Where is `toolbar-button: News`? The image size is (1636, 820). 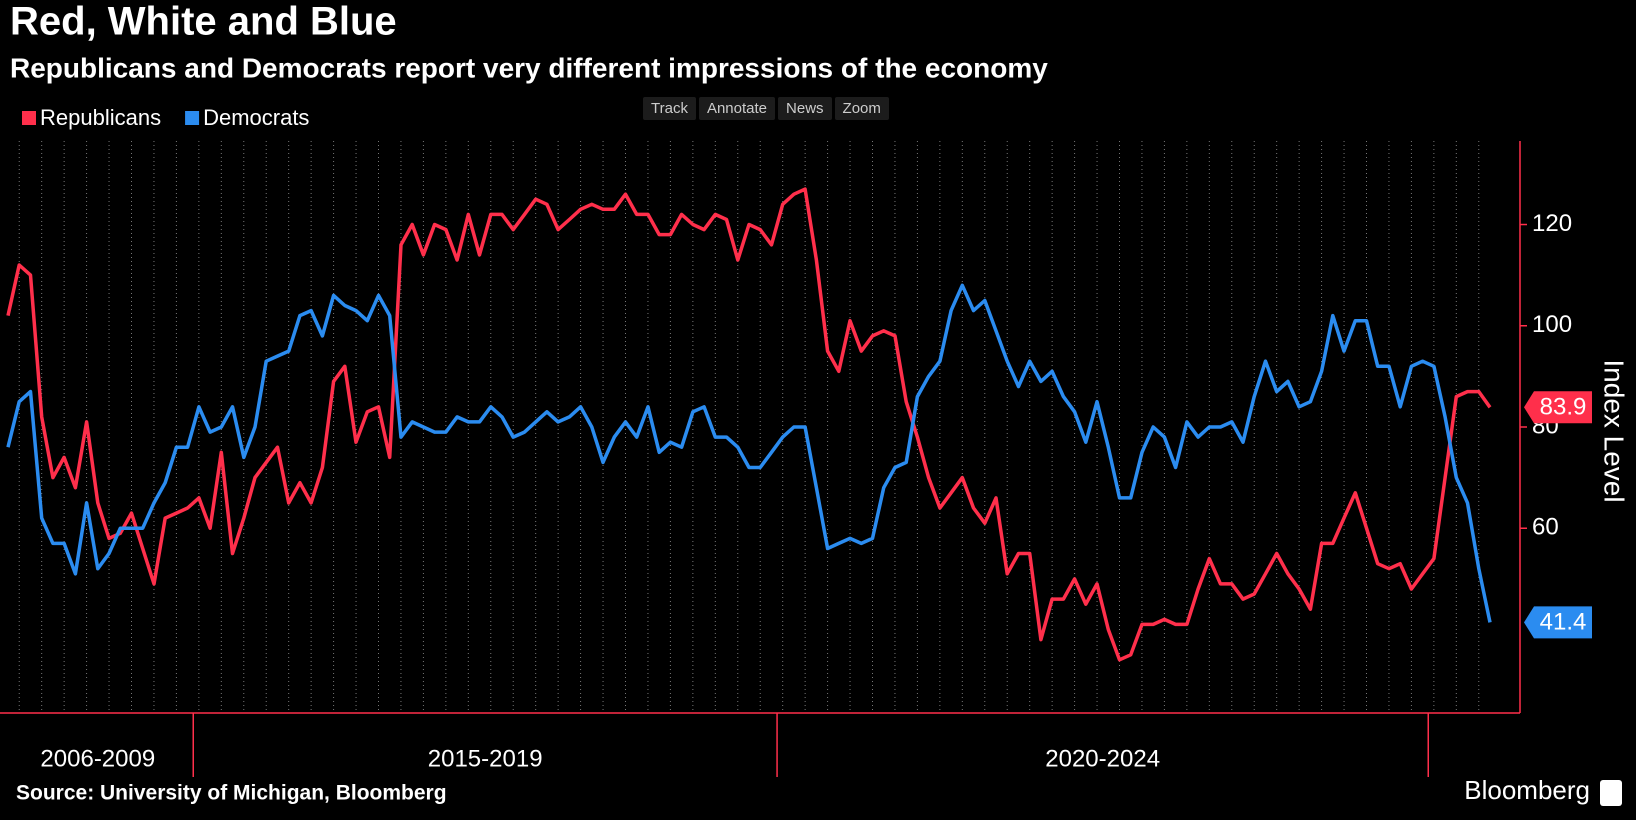
toolbar-button: News is located at coordinates (805, 108).